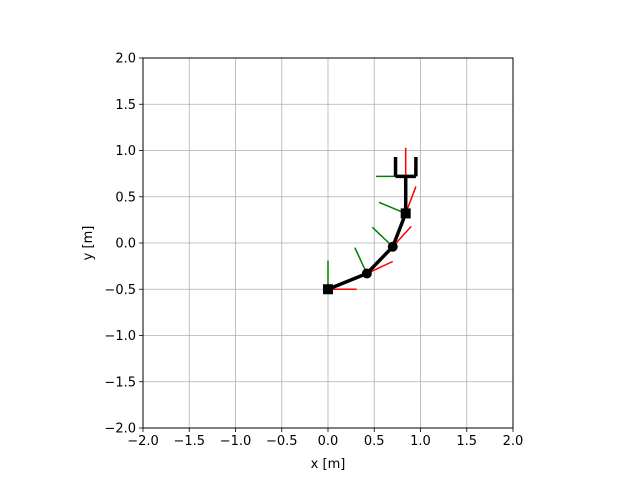 The height and width of the screenshot is (480, 640). What do you see at coordinates (374, 441) in the screenshot?
I see `x-tick-label: 0.5` at bounding box center [374, 441].